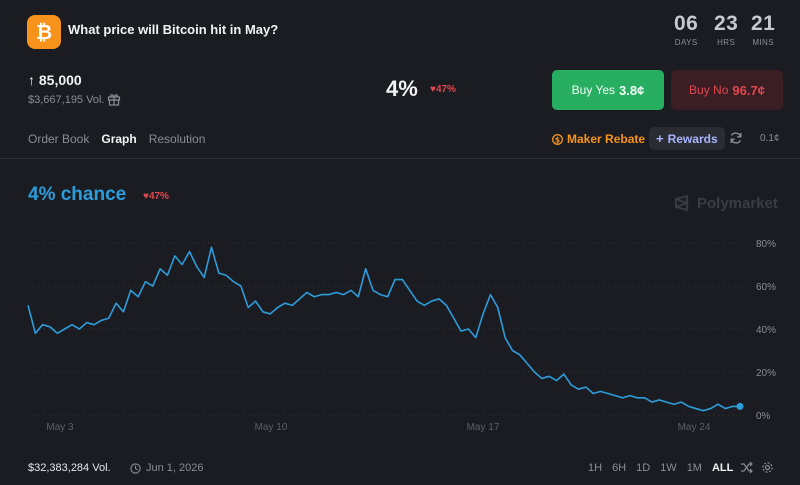 This screenshot has width=800, height=485. What do you see at coordinates (135, 468) in the screenshot?
I see `clock-icon` at bounding box center [135, 468].